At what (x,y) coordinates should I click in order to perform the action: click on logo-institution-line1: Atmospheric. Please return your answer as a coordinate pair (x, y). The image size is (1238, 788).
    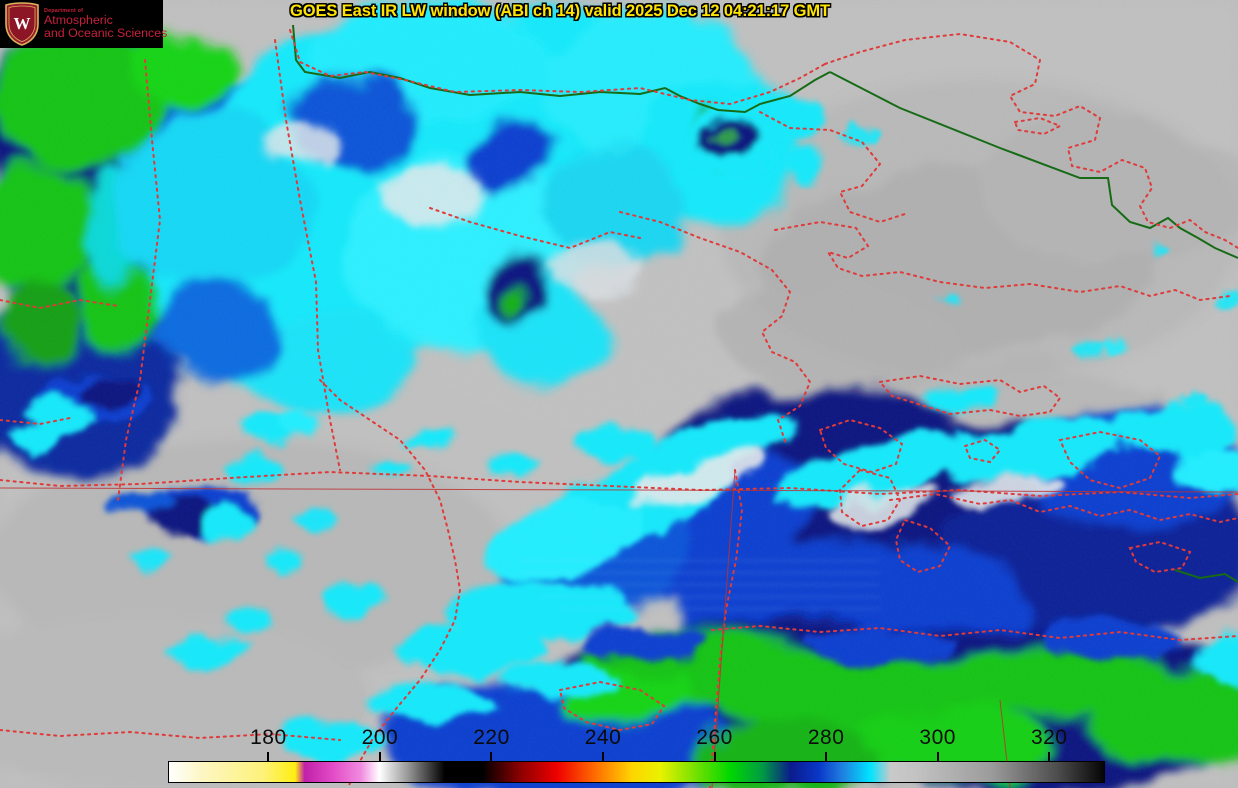
    Looking at the image, I should click on (78, 20).